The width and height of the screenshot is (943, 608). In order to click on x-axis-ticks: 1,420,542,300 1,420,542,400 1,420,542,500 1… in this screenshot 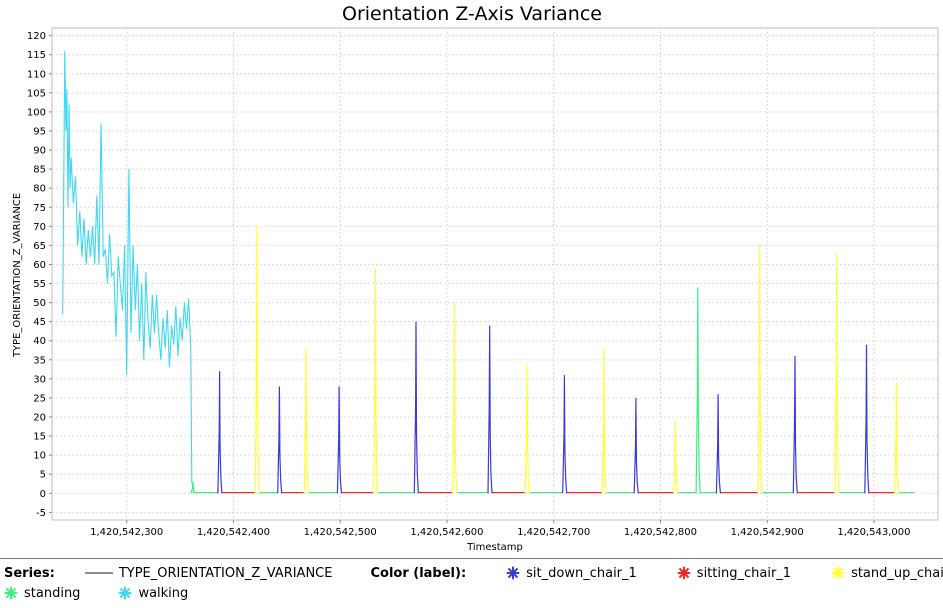, I will do `click(500, 529)`.